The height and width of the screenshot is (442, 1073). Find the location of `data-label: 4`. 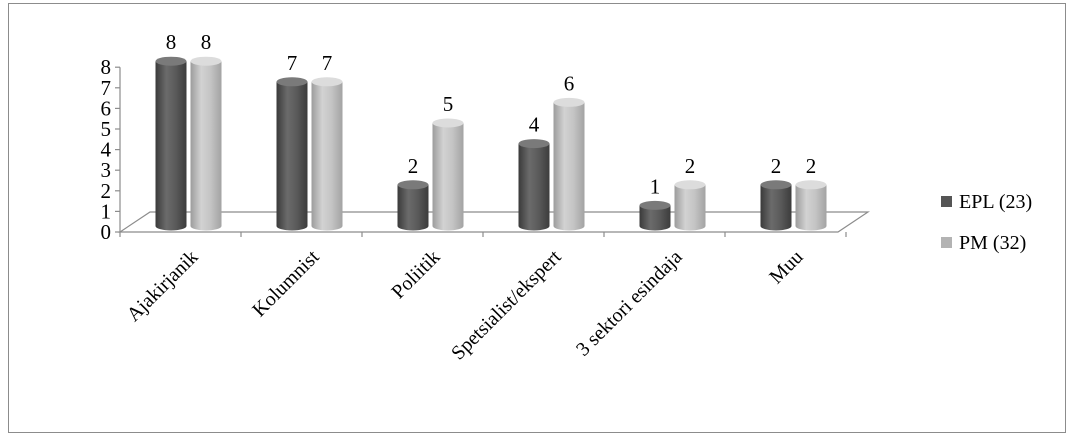

data-label: 4 is located at coordinates (534, 125).